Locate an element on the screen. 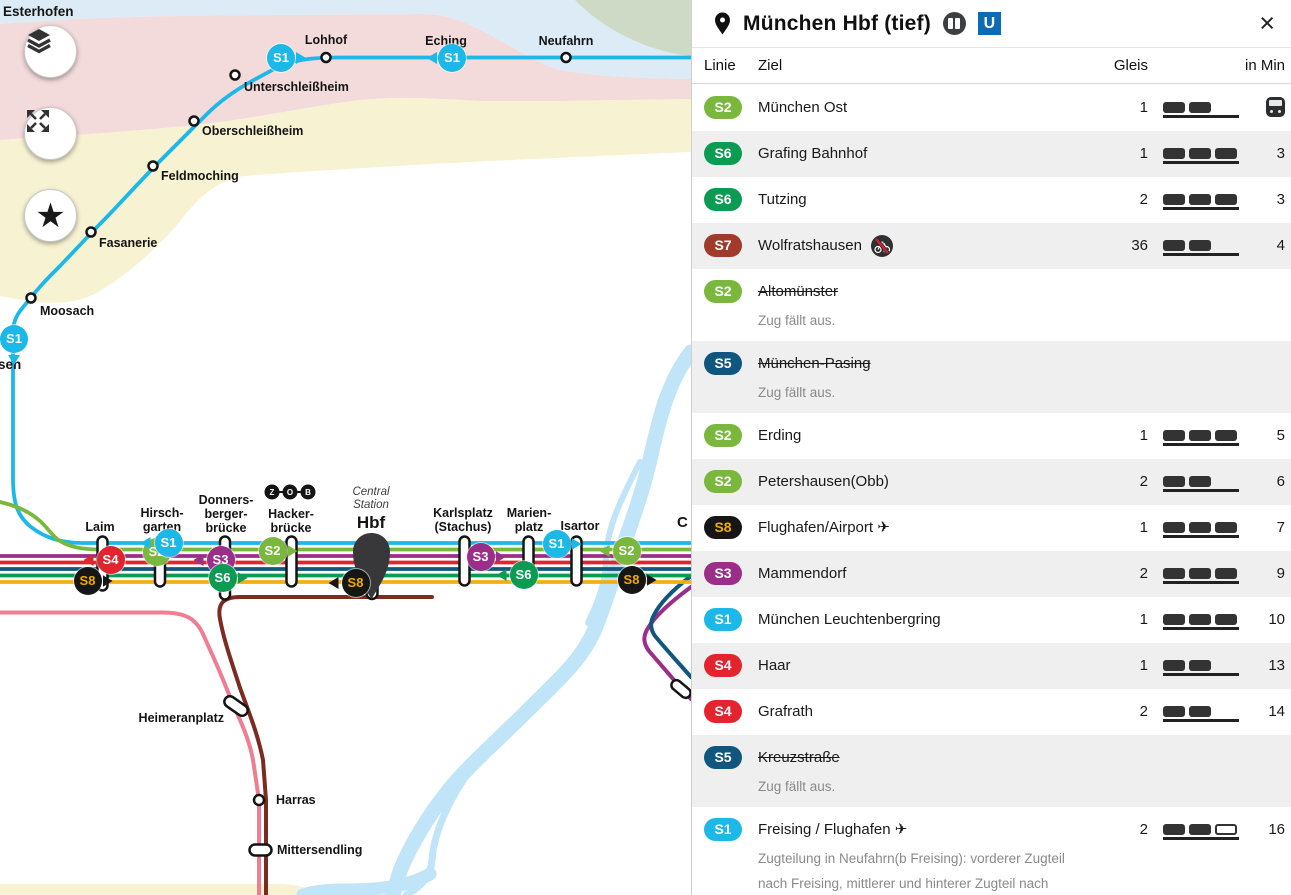 The height and width of the screenshot is (895, 1291). destination: Erding is located at coordinates (780, 435).